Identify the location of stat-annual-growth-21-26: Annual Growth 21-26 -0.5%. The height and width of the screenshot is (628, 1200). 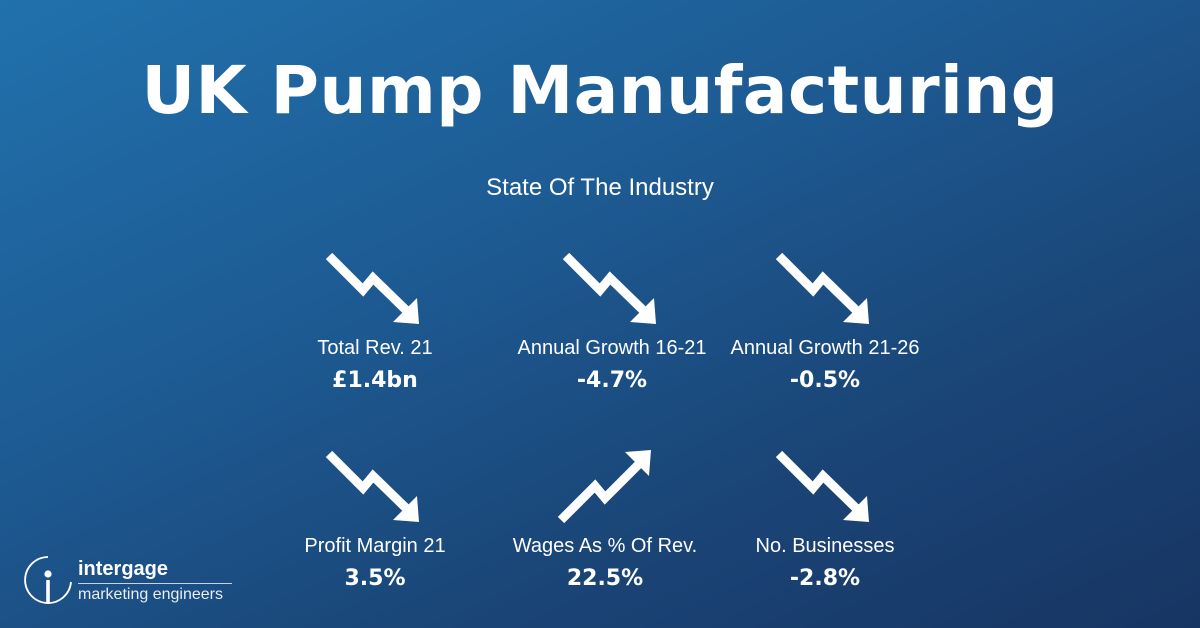
(825, 325).